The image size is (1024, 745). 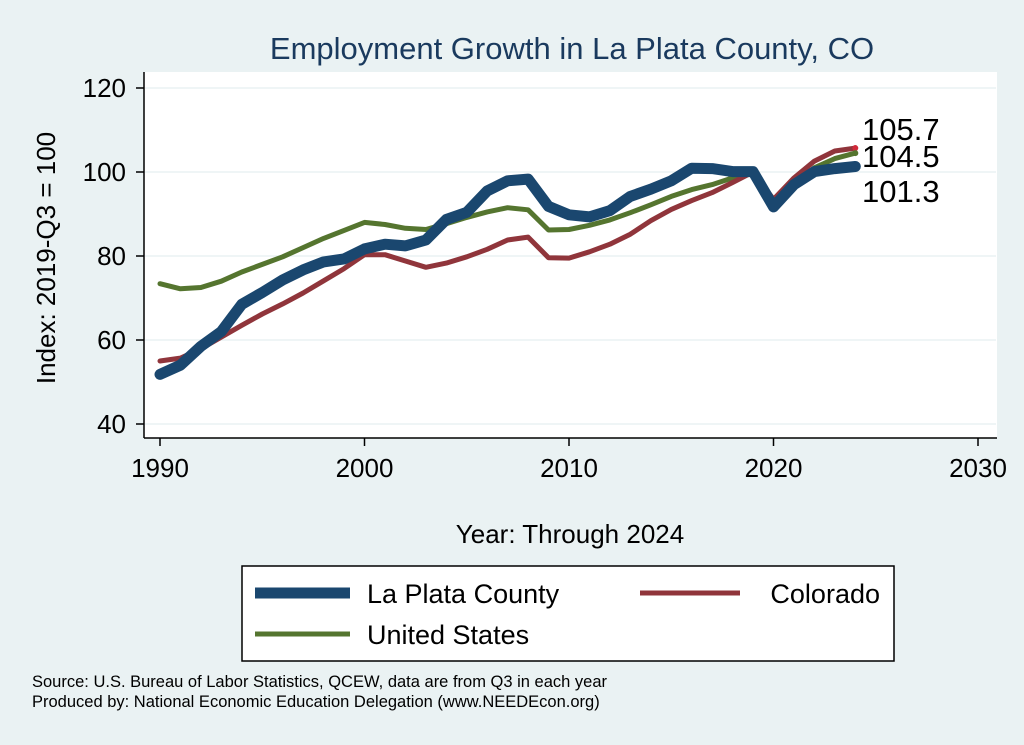 What do you see at coordinates (825, 594) in the screenshot?
I see `legend-label-colorado: Colorado` at bounding box center [825, 594].